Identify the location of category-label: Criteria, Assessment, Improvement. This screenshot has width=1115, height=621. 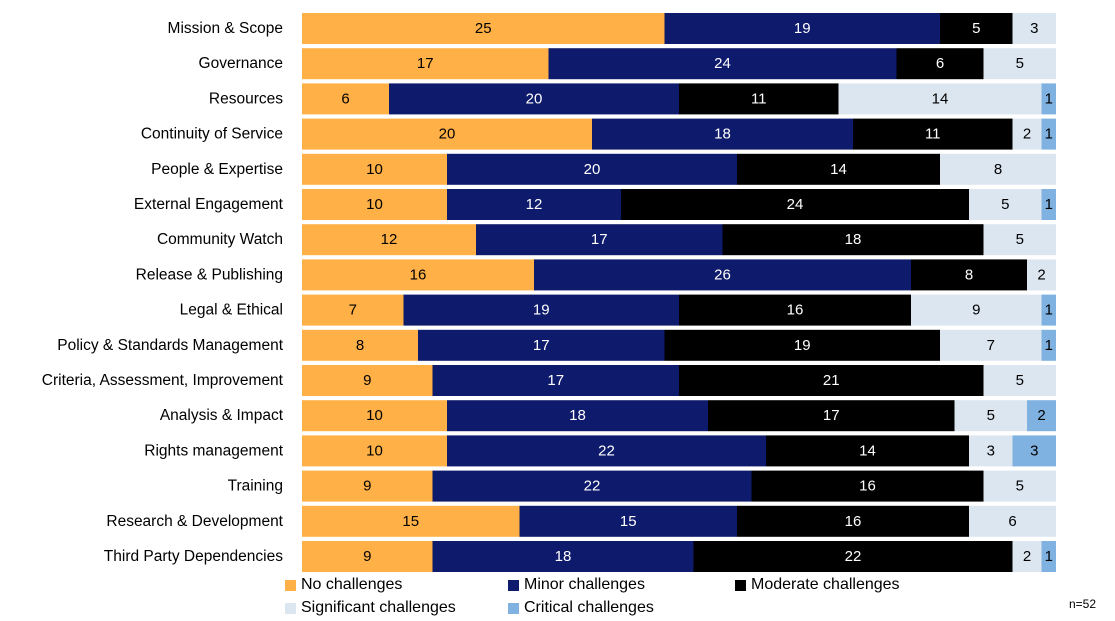
(163, 380).